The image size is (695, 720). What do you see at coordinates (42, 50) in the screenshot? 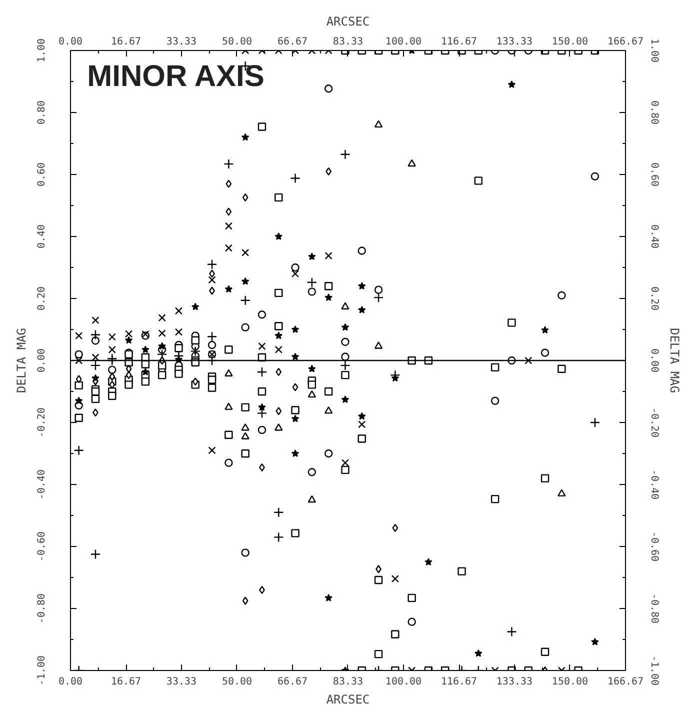
I see `y-tick-label: 1.00` at bounding box center [42, 50].